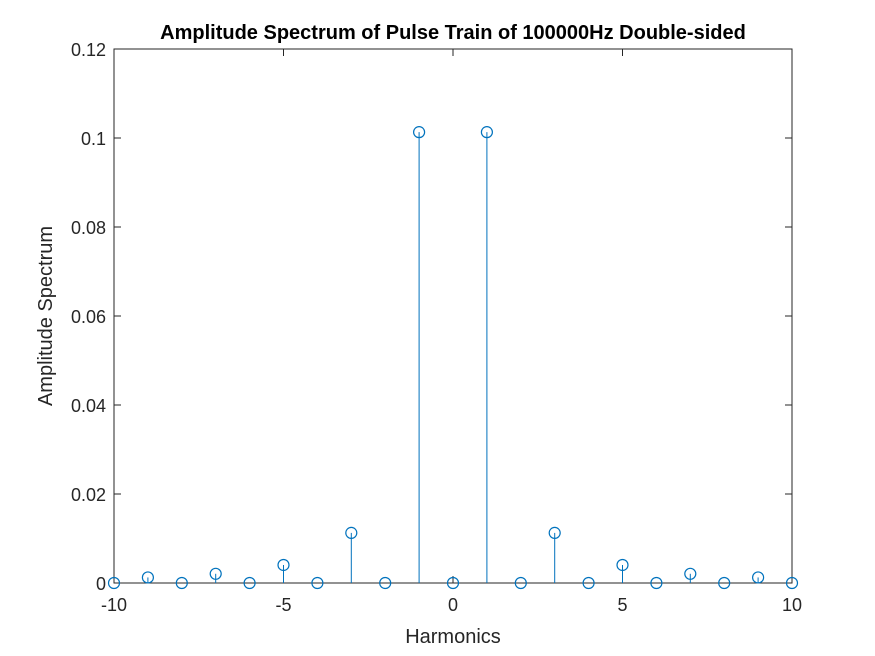 This screenshot has width=875, height=656. What do you see at coordinates (88, 406) in the screenshot?
I see `y-tick-label: 0.04` at bounding box center [88, 406].